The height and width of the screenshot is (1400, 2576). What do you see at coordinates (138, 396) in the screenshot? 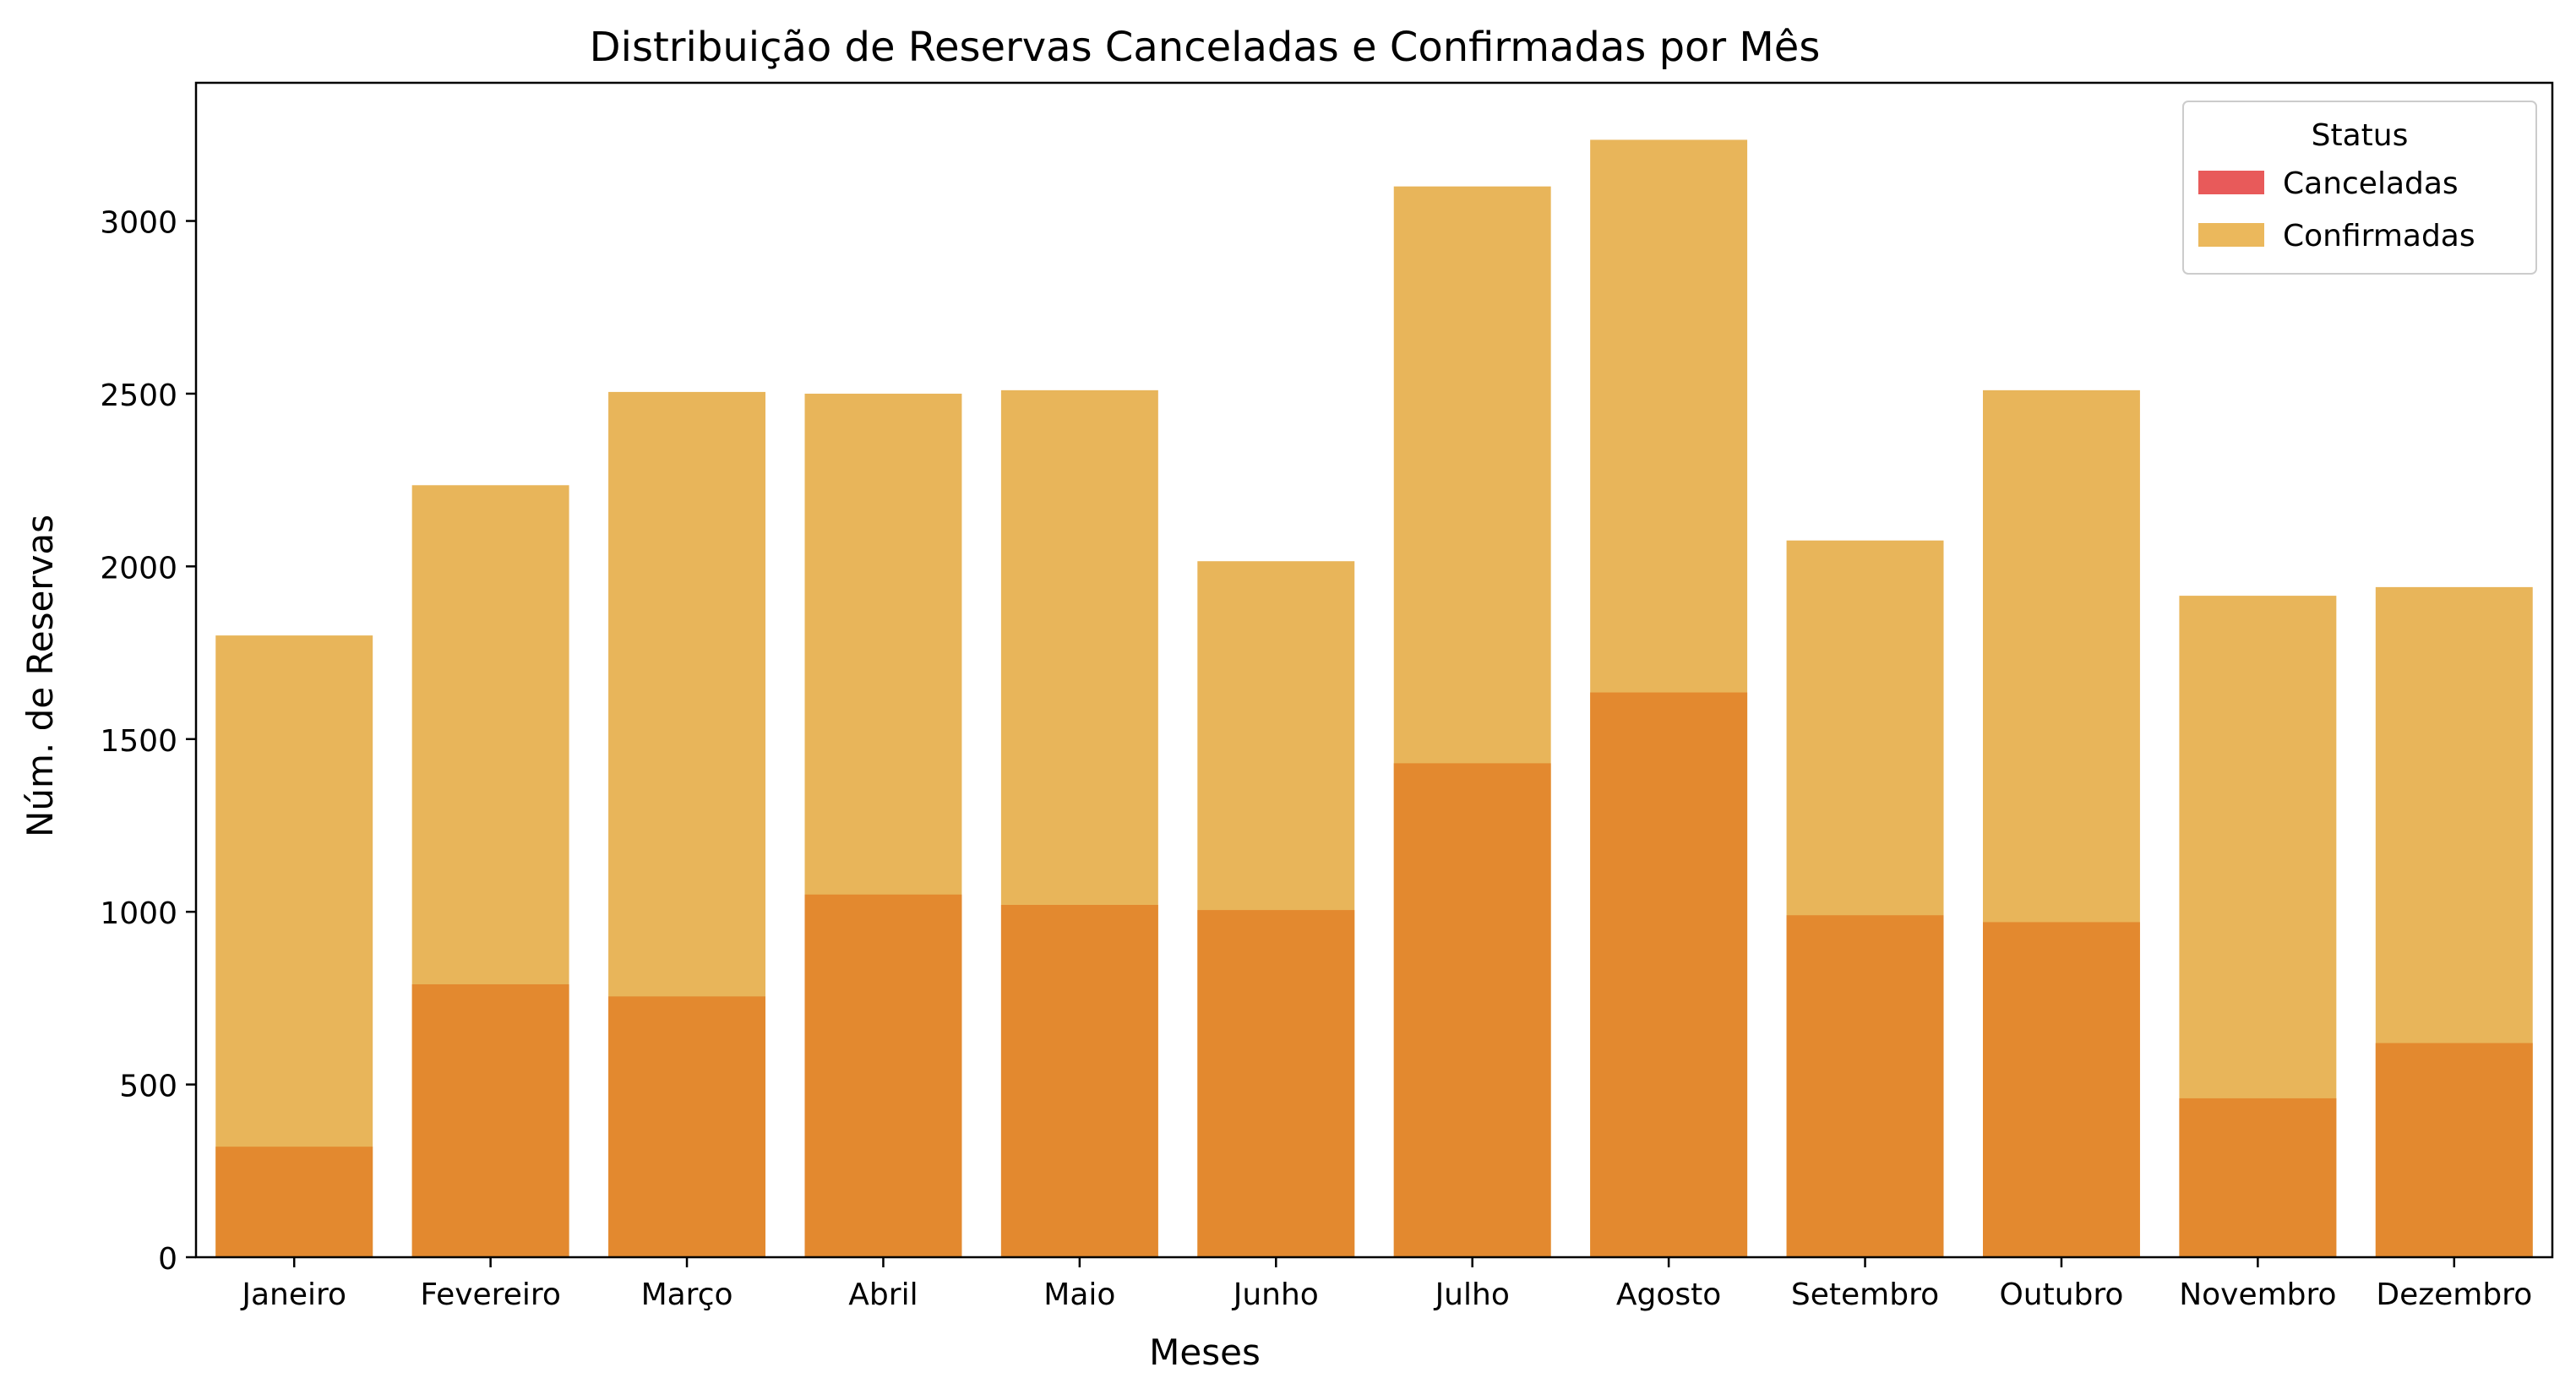
I see `y-tick-label: 2500` at bounding box center [138, 396].